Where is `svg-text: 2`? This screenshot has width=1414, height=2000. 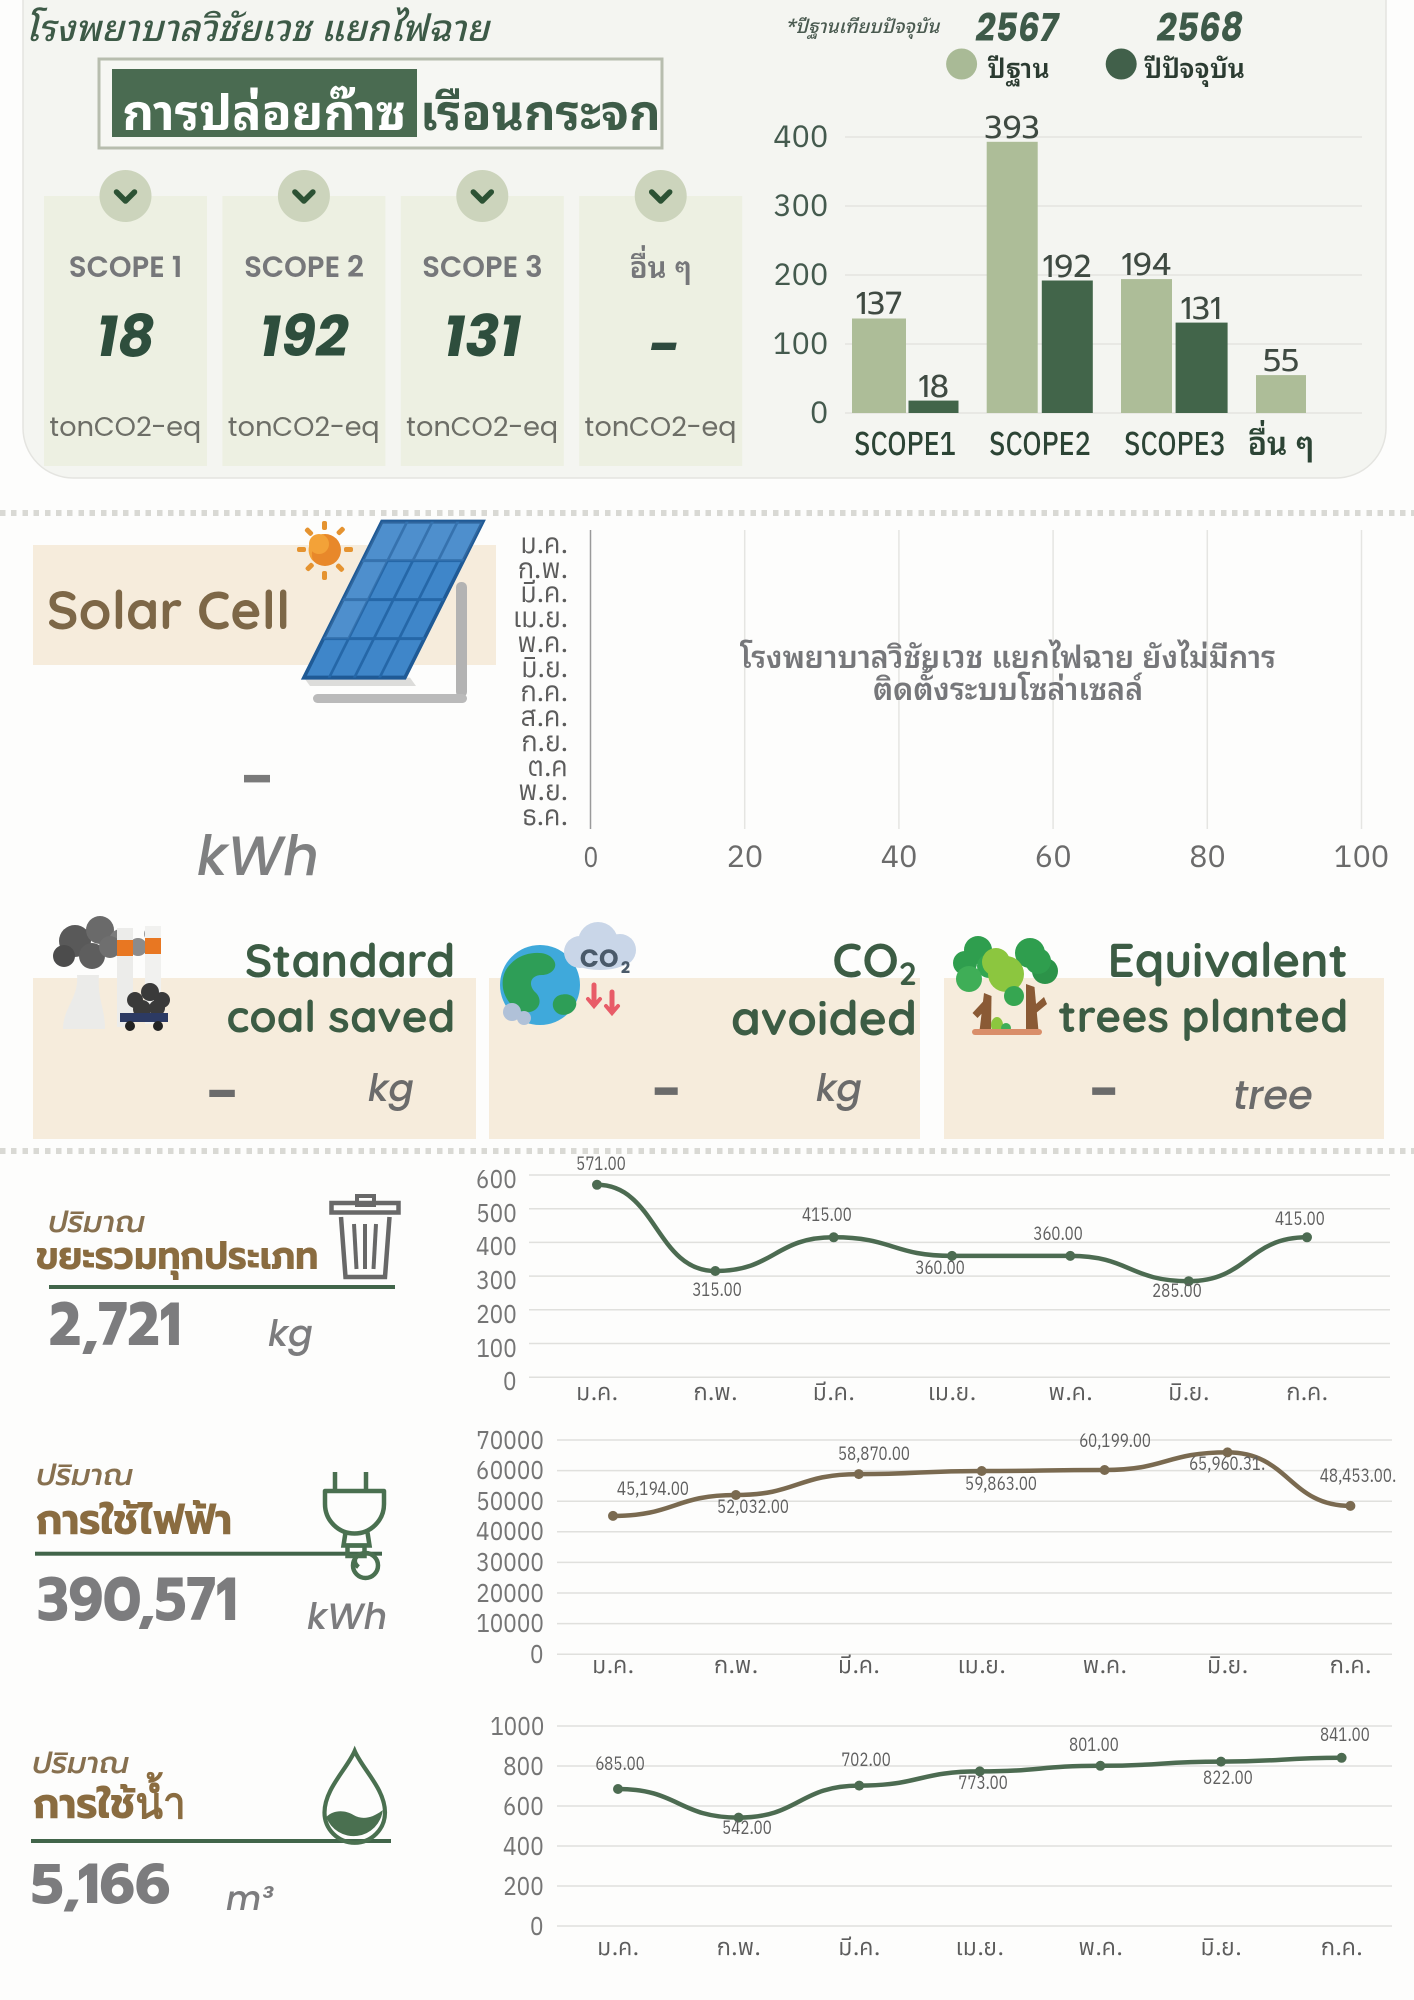 svg-text: 2 is located at coordinates (625, 967).